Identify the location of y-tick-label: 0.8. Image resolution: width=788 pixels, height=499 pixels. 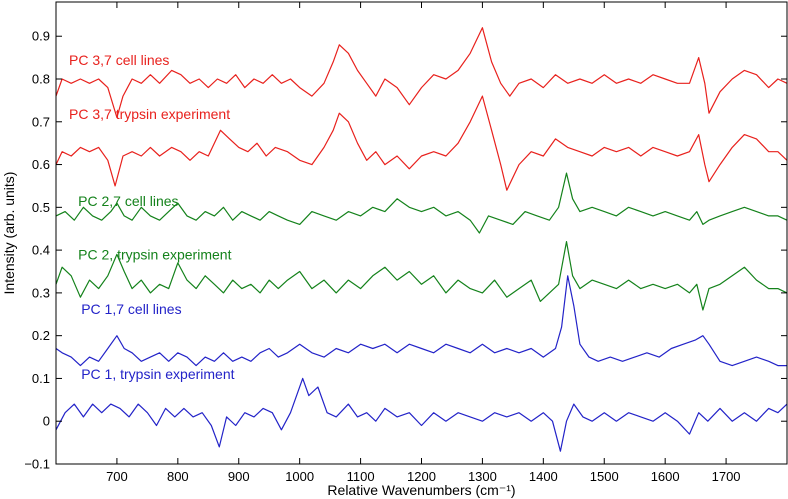
(41, 79).